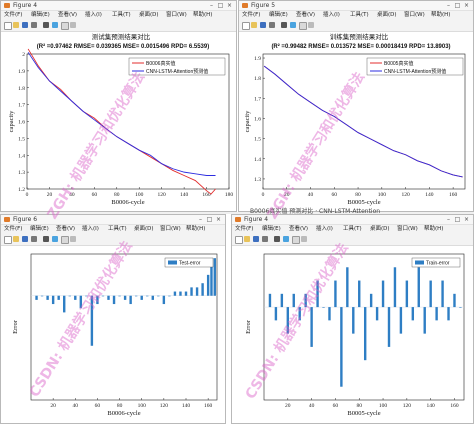 This screenshot has width=474, height=424. What do you see at coordinates (113, 220) in the screenshot?
I see `window-titlebar: Figure 6 – □ ×` at bounding box center [113, 220].